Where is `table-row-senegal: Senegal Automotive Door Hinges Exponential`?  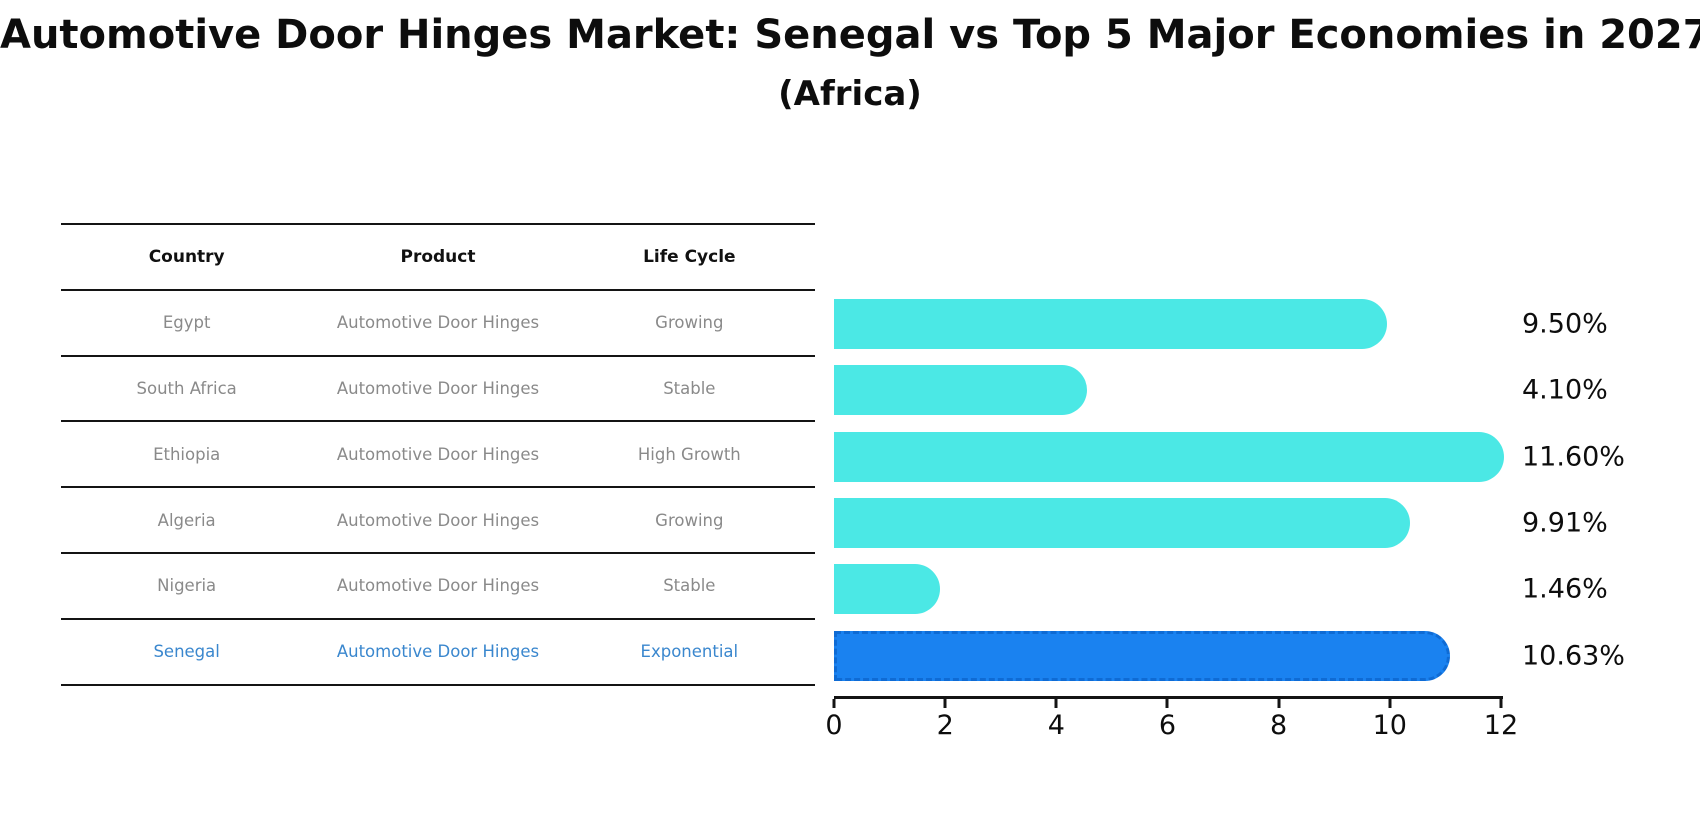
table-row-senegal: Senegal Automotive Door Hinges Exponential is located at coordinates (438, 653).